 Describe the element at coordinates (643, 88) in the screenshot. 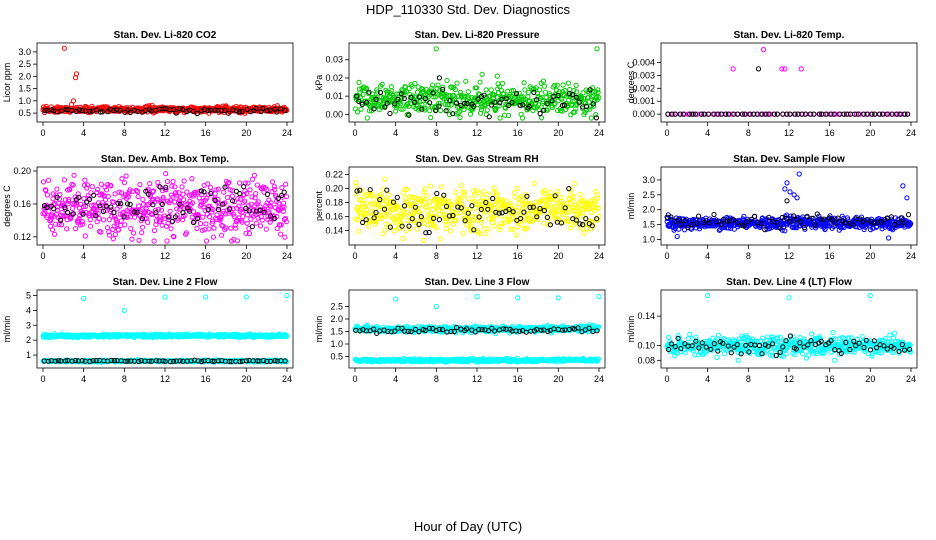

I see `y-tick-label: 0.002` at that location.